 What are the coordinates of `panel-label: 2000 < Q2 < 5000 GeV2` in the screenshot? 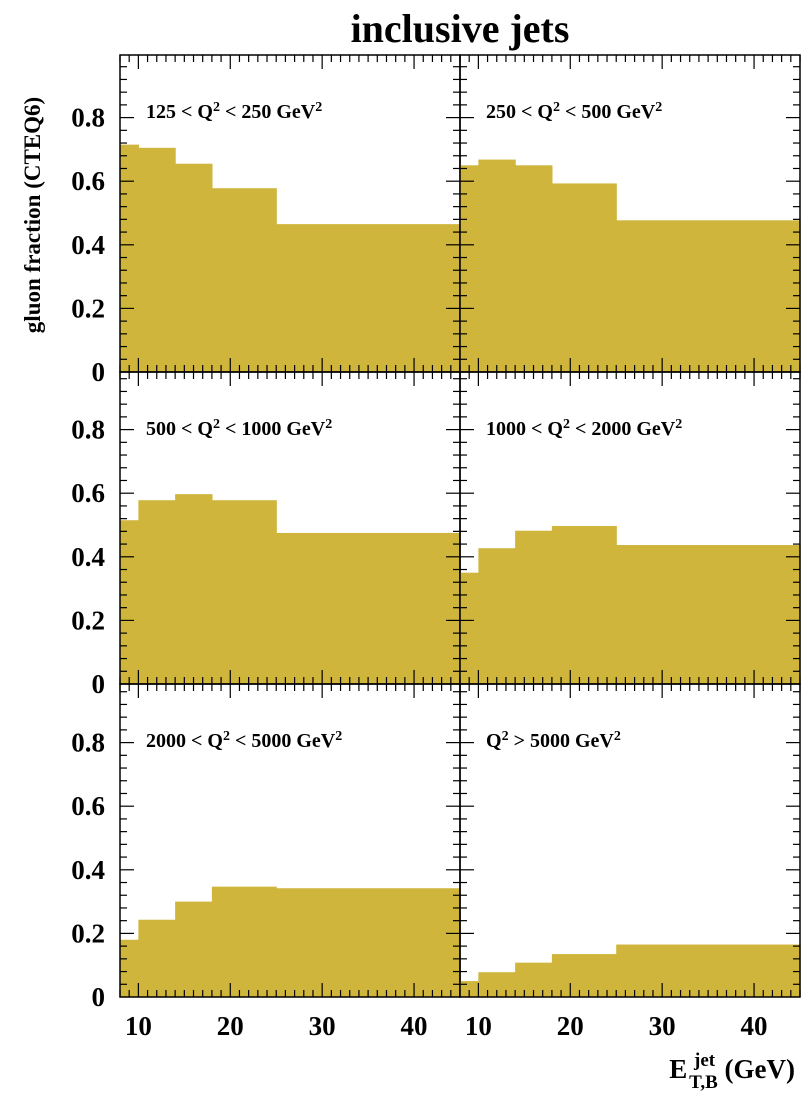 It's located at (244, 741).